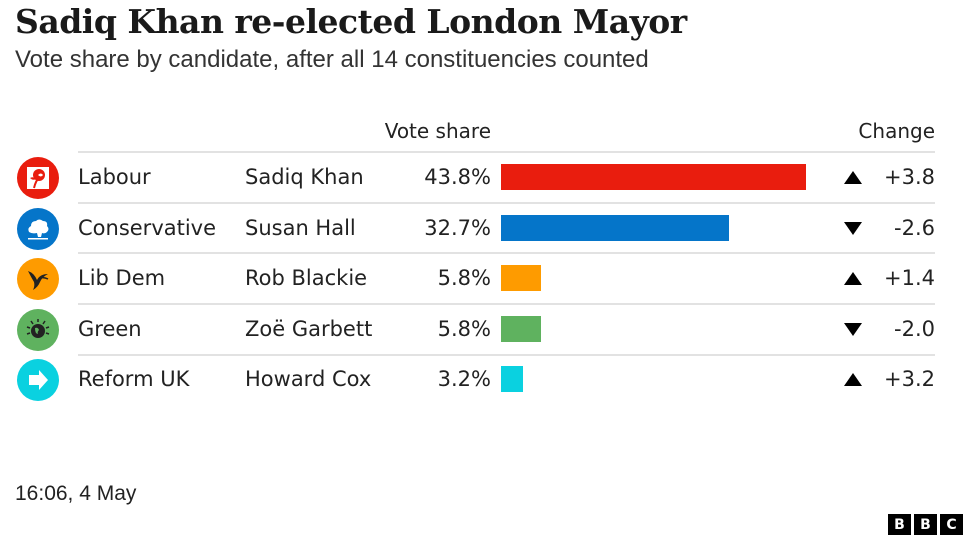  I want to click on party-name: Reform UK, so click(134, 379).